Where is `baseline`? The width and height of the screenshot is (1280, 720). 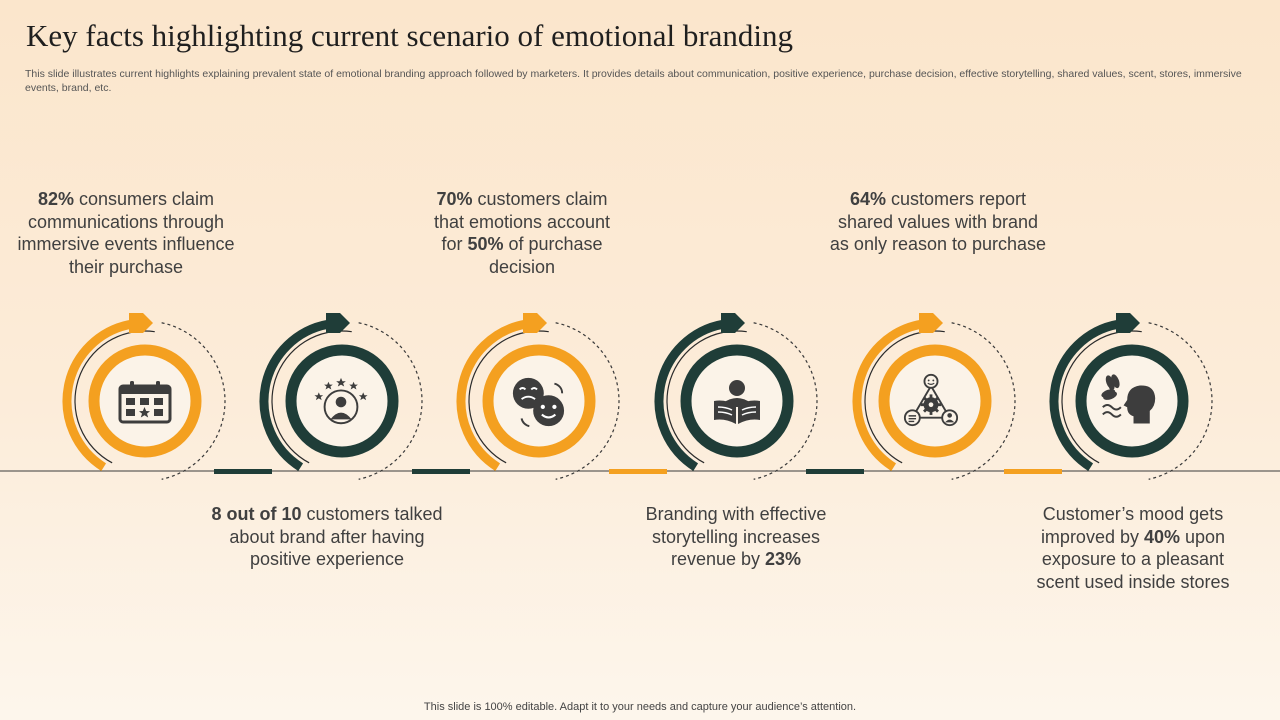 baseline is located at coordinates (640, 471).